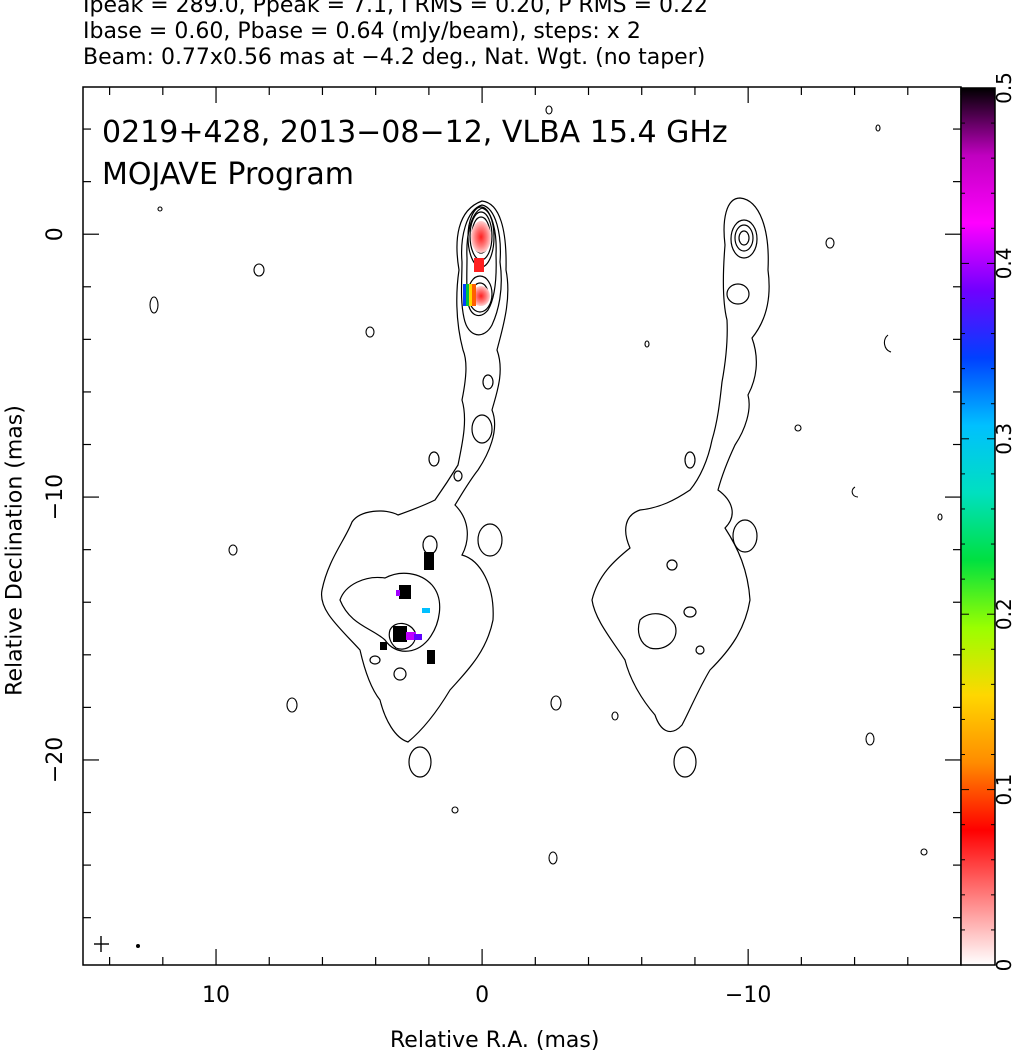  Describe the element at coordinates (738, 294) in the screenshot. I see `right-knot-contour` at that location.